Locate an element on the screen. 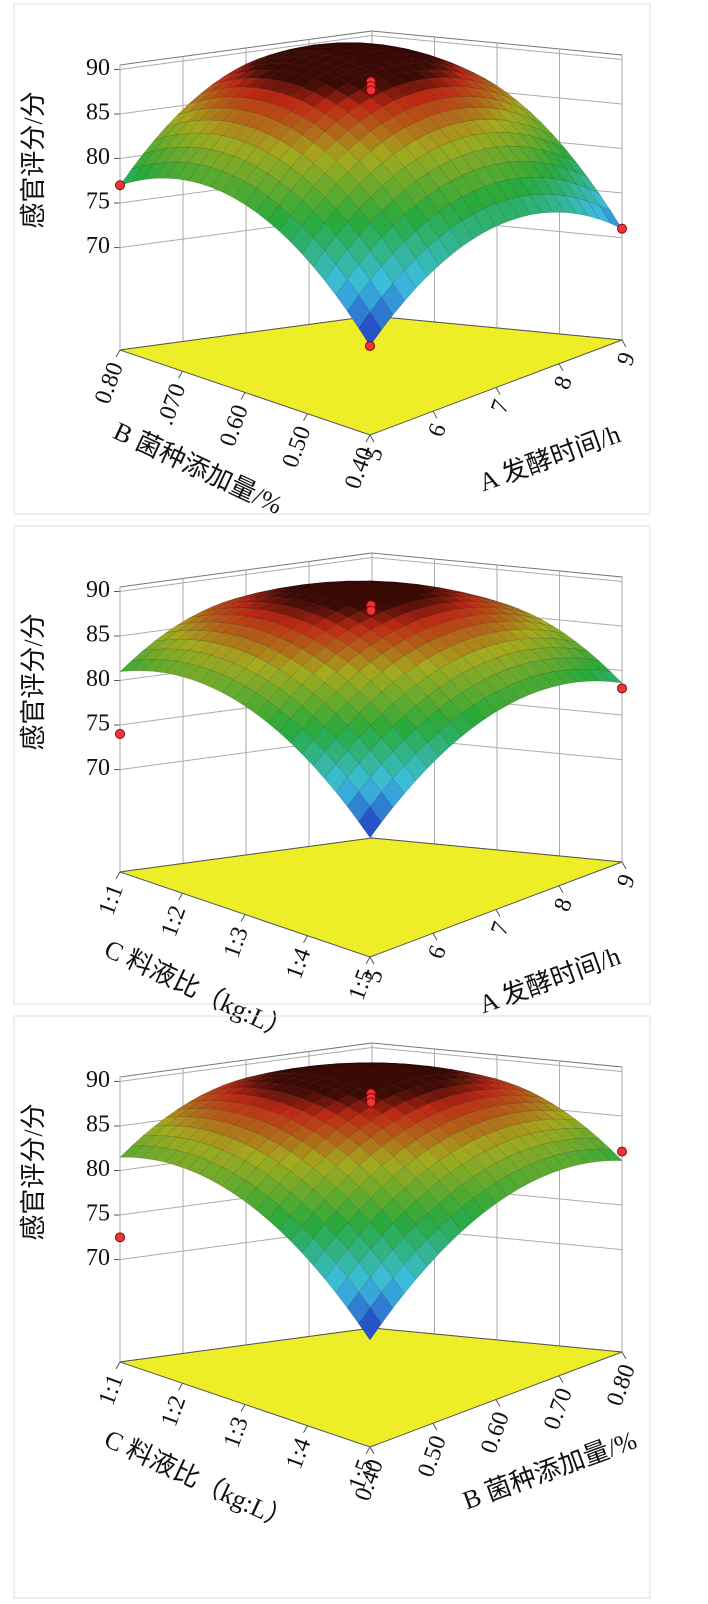 The width and height of the screenshot is (708, 1604). x-tick-label: 8 is located at coordinates (563, 905).